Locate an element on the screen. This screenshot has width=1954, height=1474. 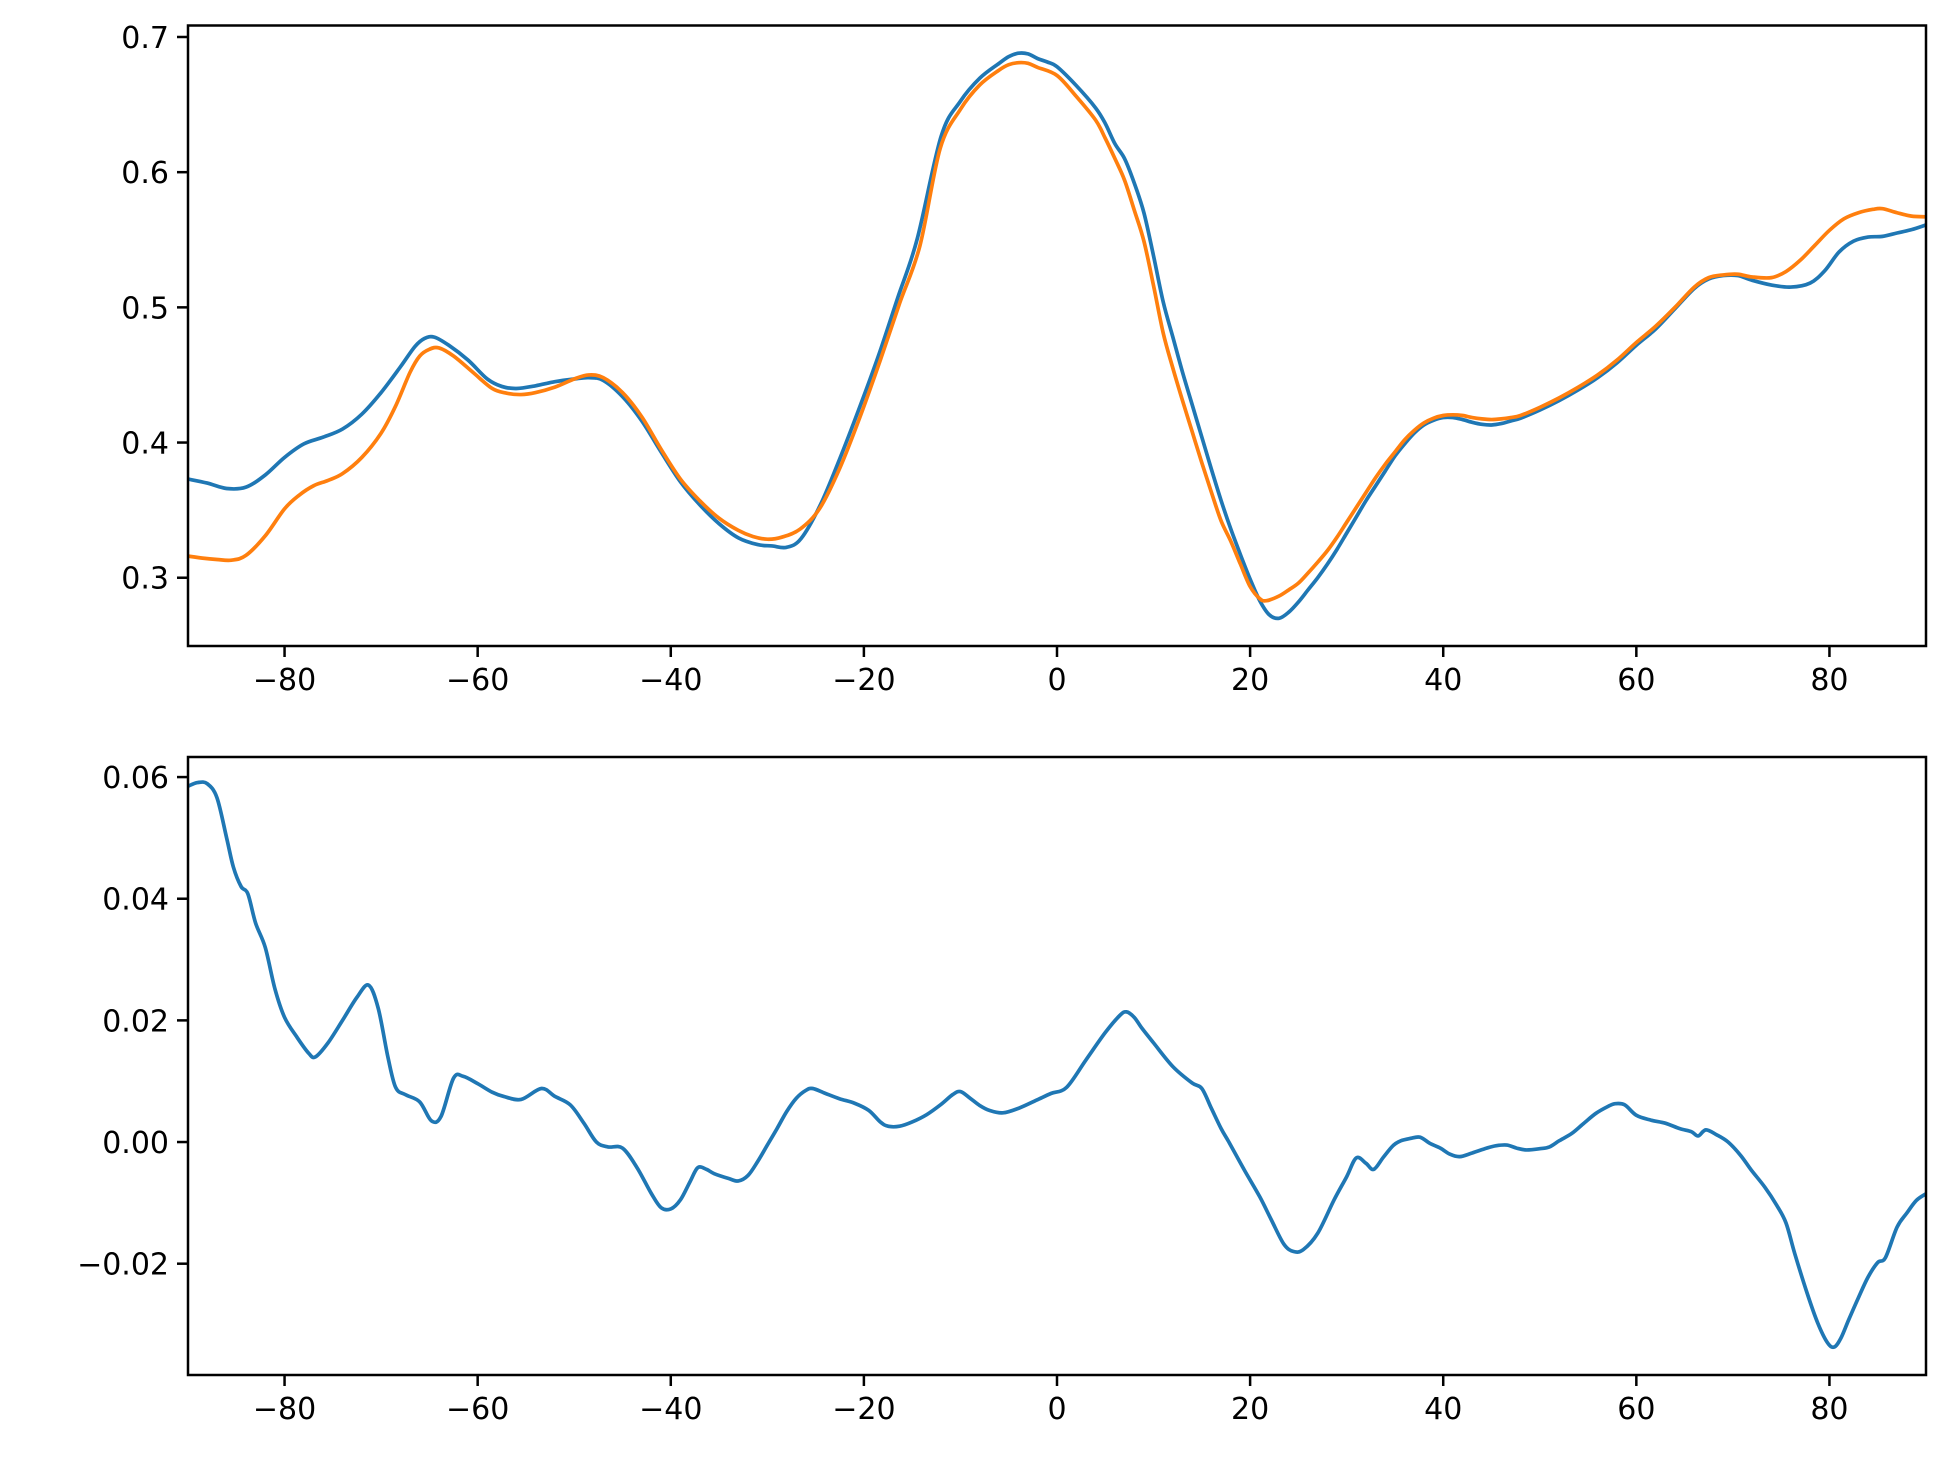
x-tick-label-bottom: 40 is located at coordinates (1443, 1409).